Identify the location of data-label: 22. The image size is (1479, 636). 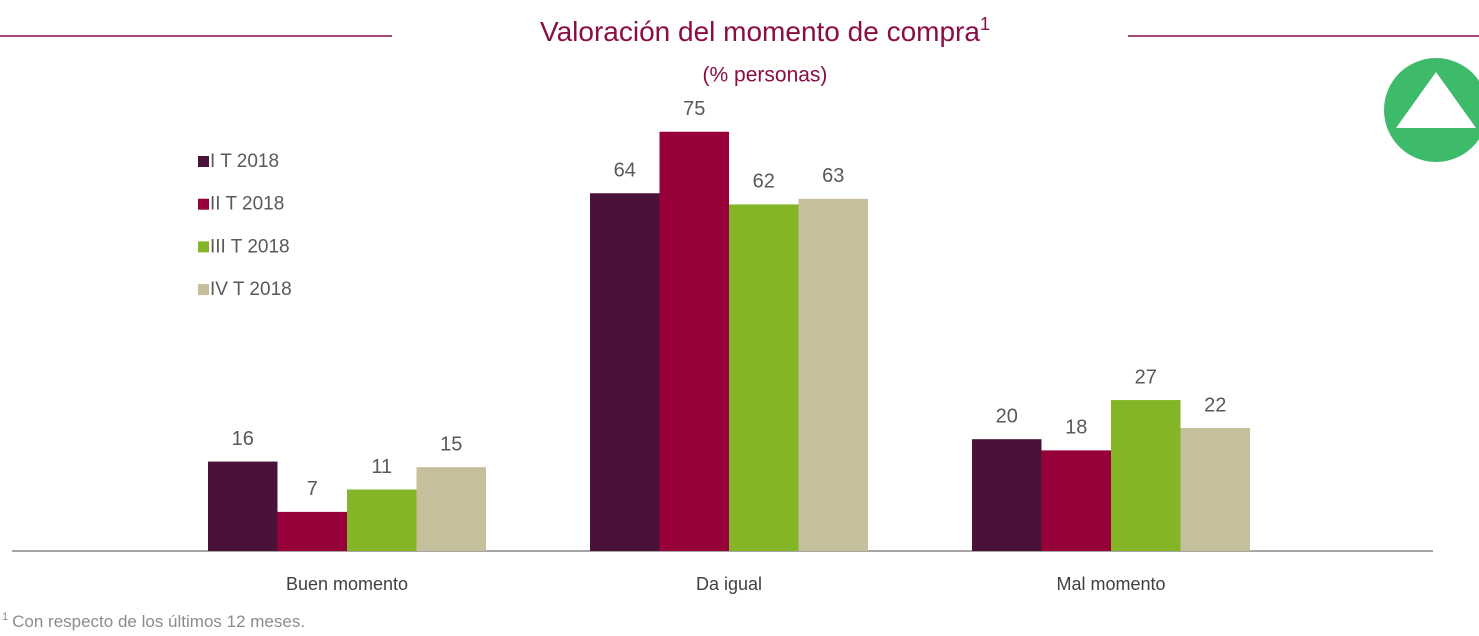
(1215, 405).